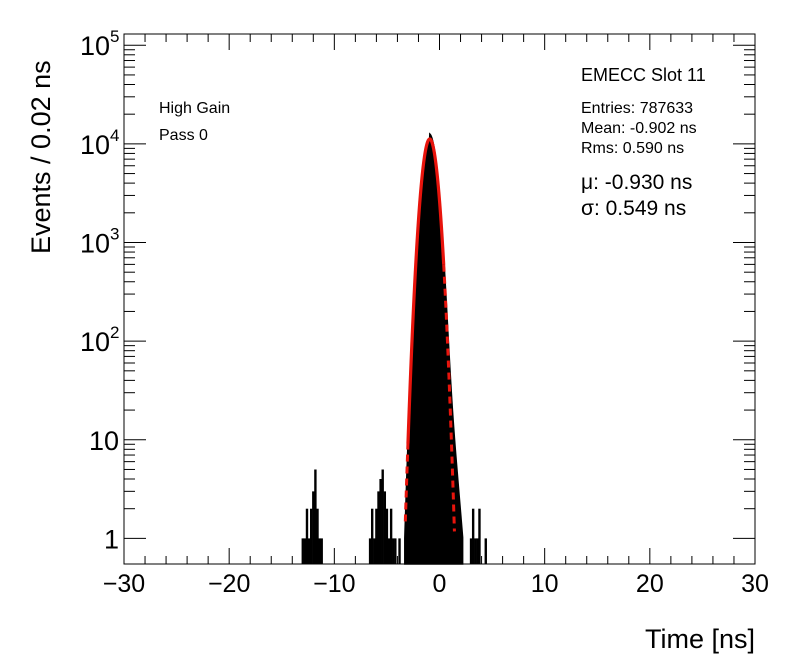  What do you see at coordinates (41, 157) in the screenshot?
I see `y-axis-label: Events / 0.02 ns` at bounding box center [41, 157].